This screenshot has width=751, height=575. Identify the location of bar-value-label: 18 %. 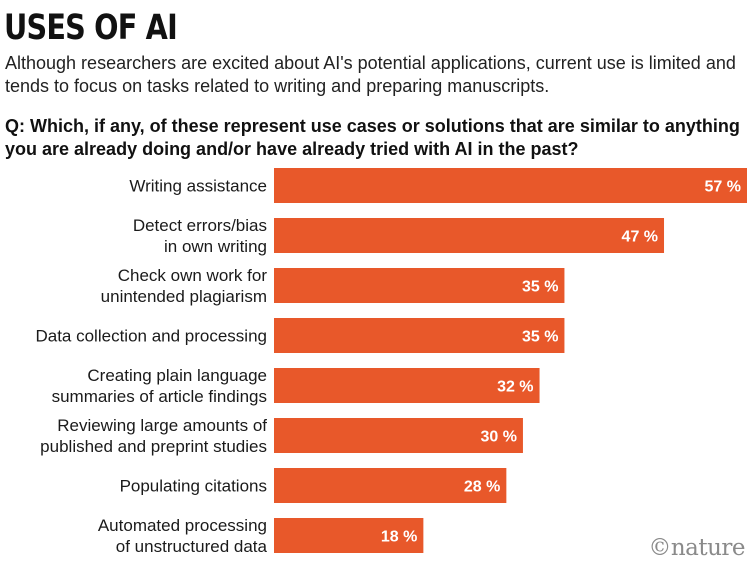
(399, 537).